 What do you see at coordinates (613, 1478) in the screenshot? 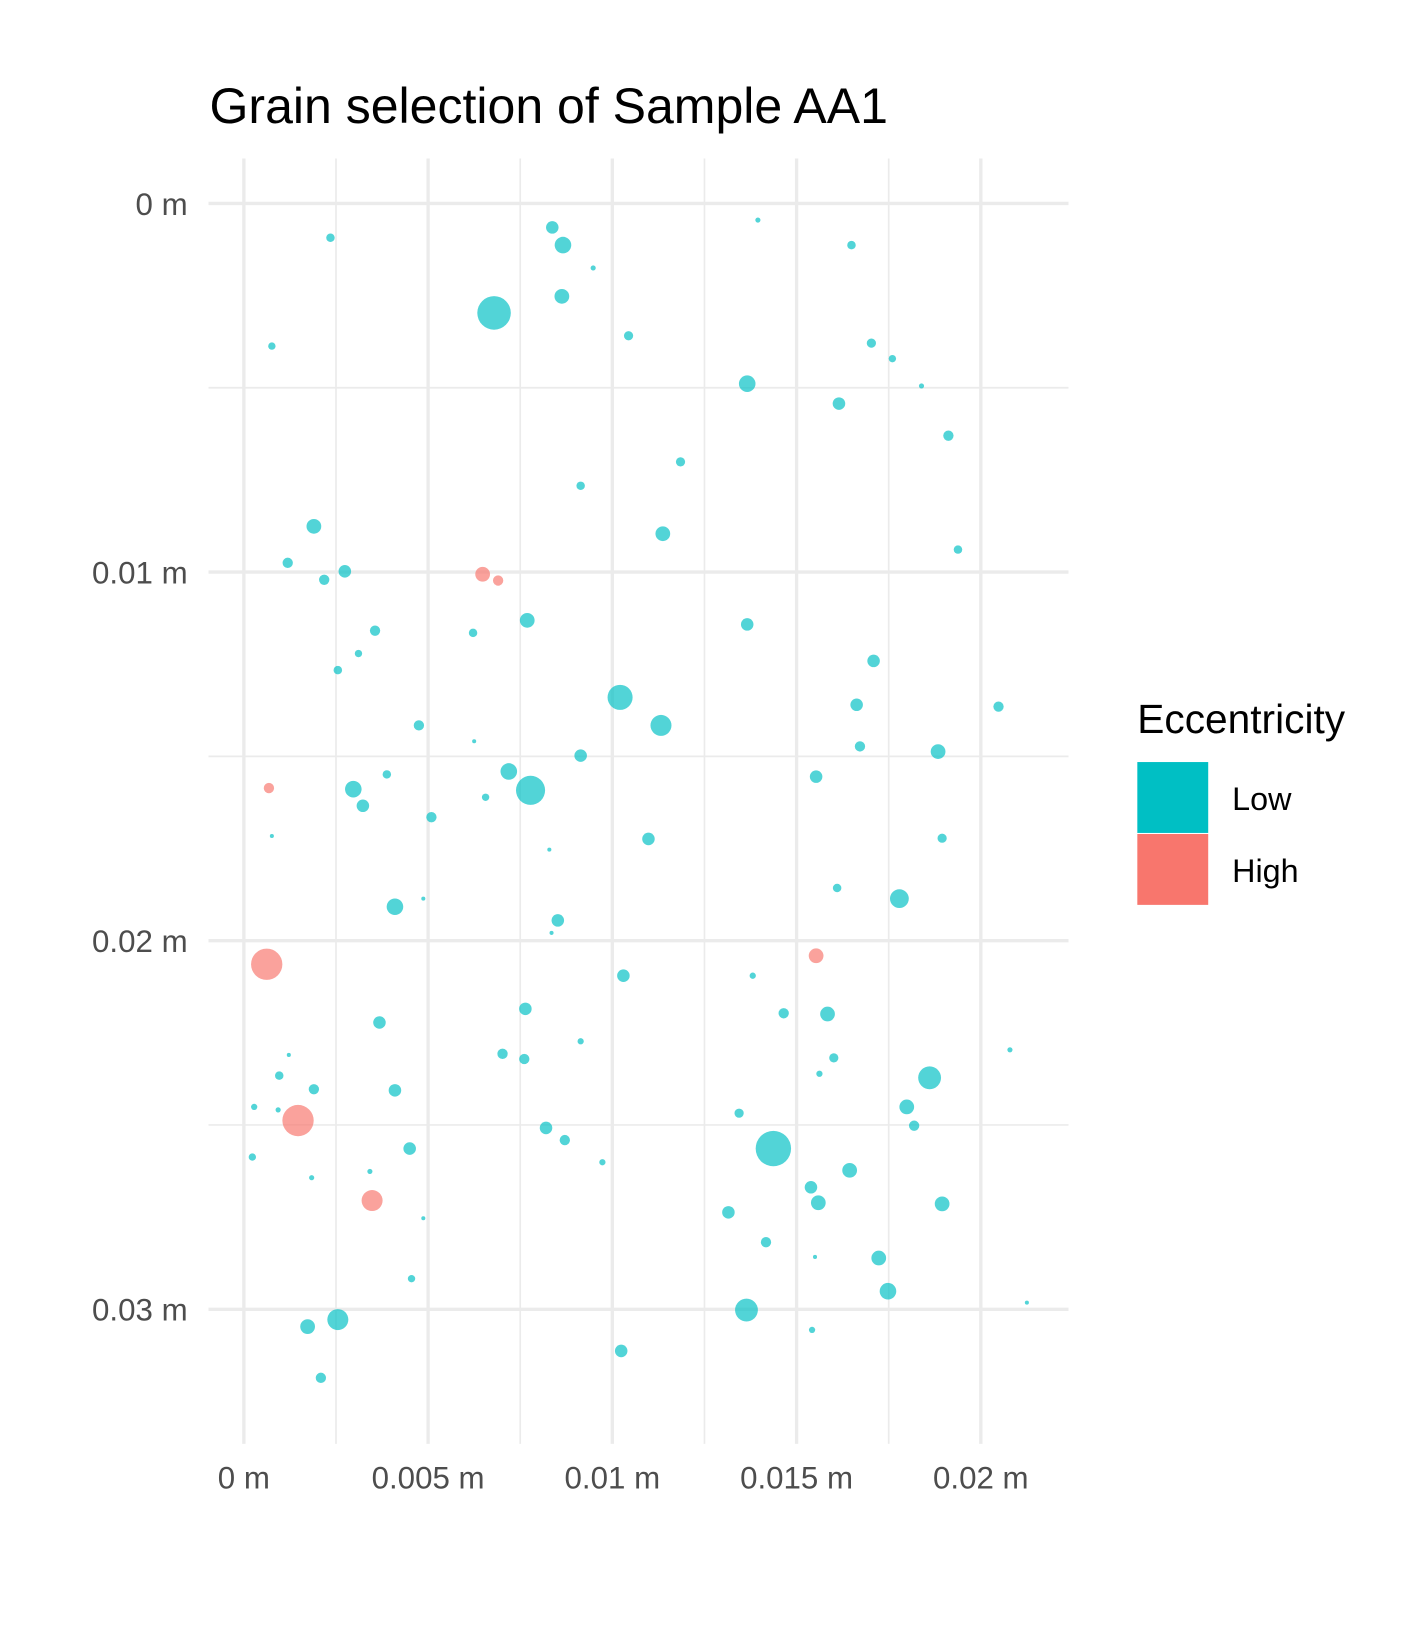
I see `x-tick-label: 0.01 m` at bounding box center [613, 1478].